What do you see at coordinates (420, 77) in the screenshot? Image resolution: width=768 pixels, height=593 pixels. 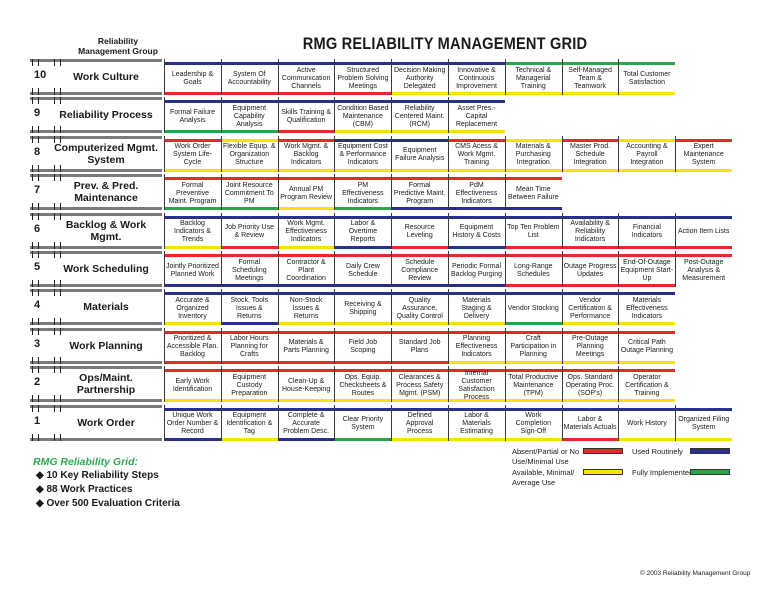 I see `grid-cell: Decision Making Authority Delegated` at bounding box center [420, 77].